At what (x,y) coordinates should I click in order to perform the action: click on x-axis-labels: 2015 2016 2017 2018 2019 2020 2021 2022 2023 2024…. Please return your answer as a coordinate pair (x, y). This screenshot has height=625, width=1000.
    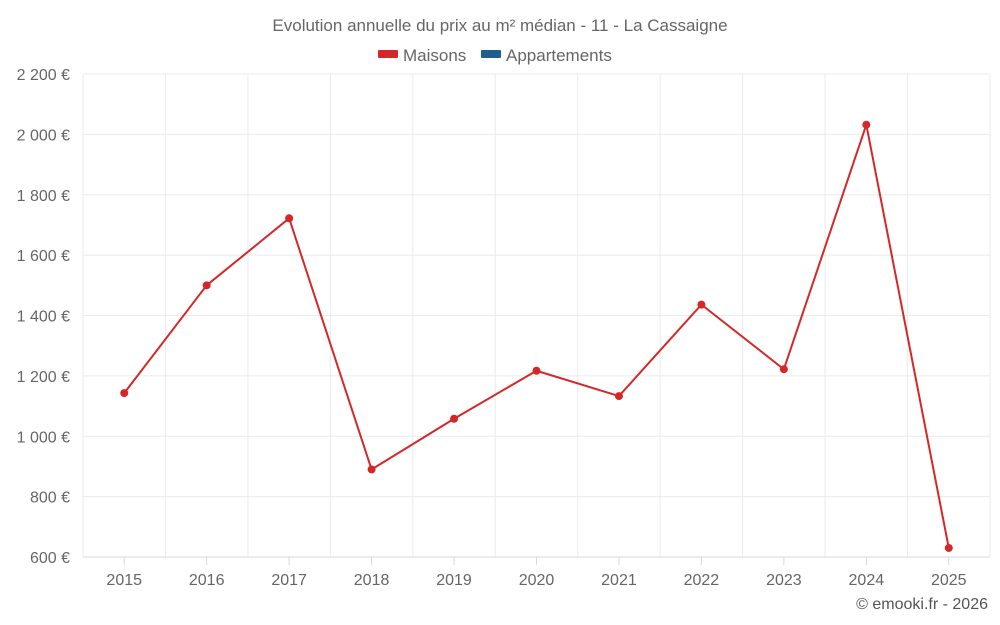
    Looking at the image, I should click on (536, 580).